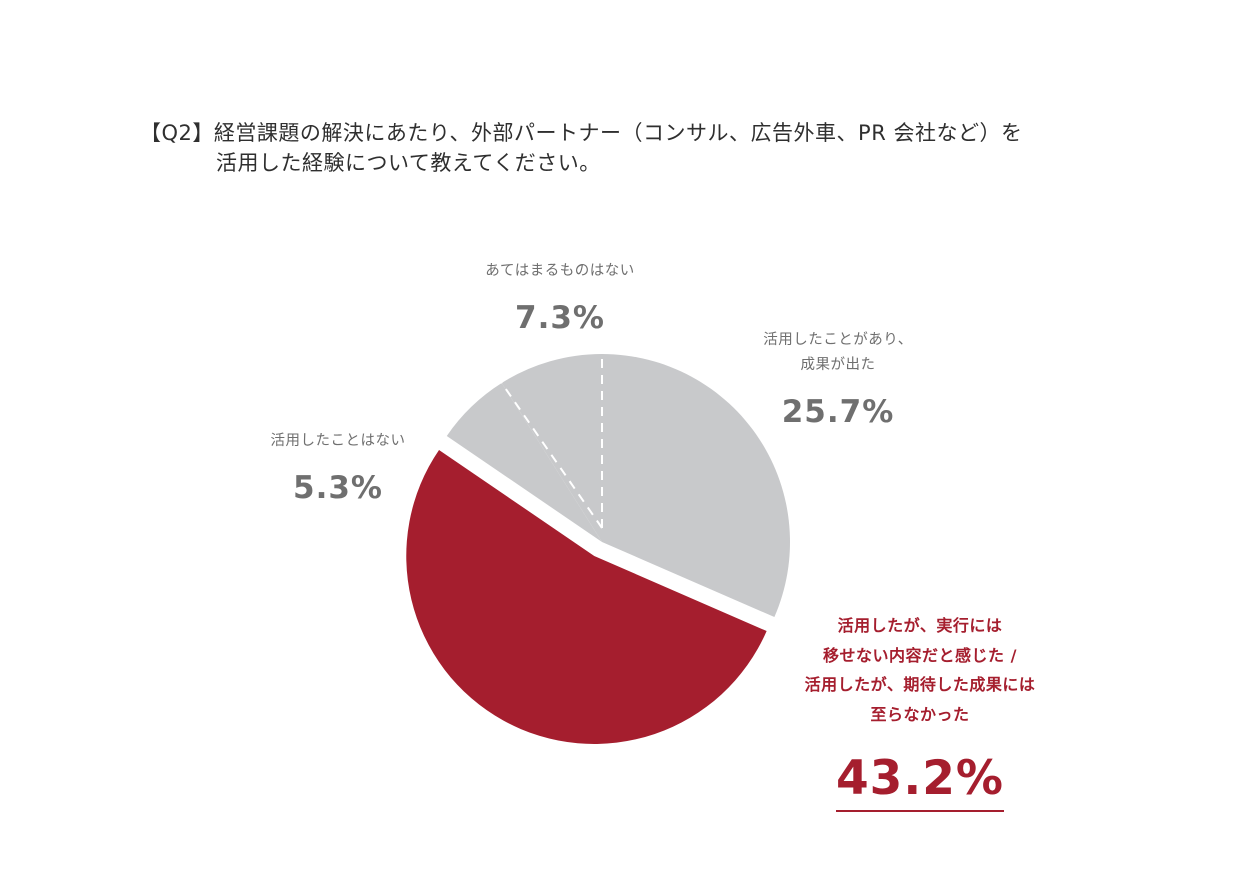 Image resolution: width=1241 pixels, height=874 pixels. I want to click on slice-name-unused-line-1: 活用したことはない, so click(338, 441).